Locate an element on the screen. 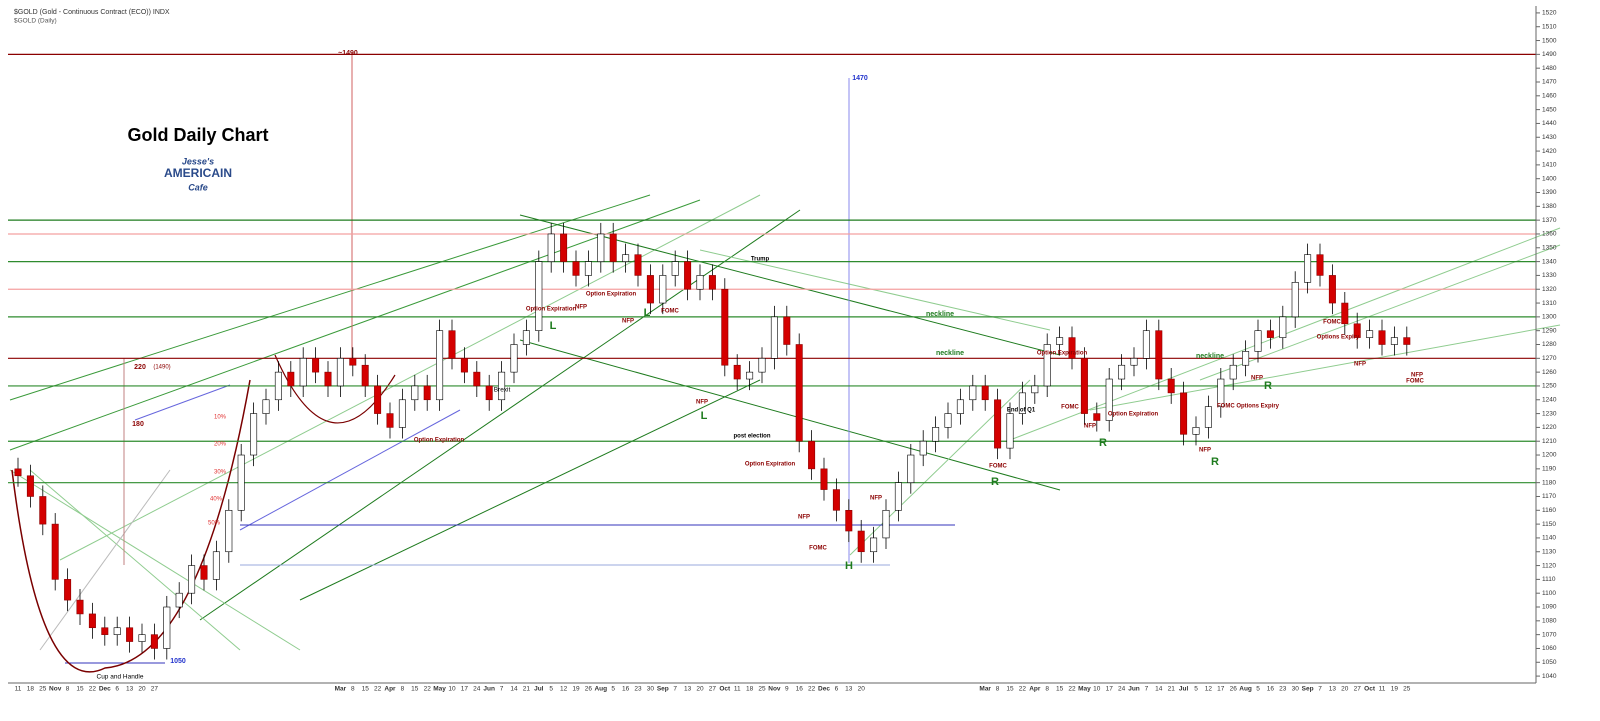 The width and height of the screenshot is (1600, 721). y-tick-label: 1410 is located at coordinates (1549, 165).